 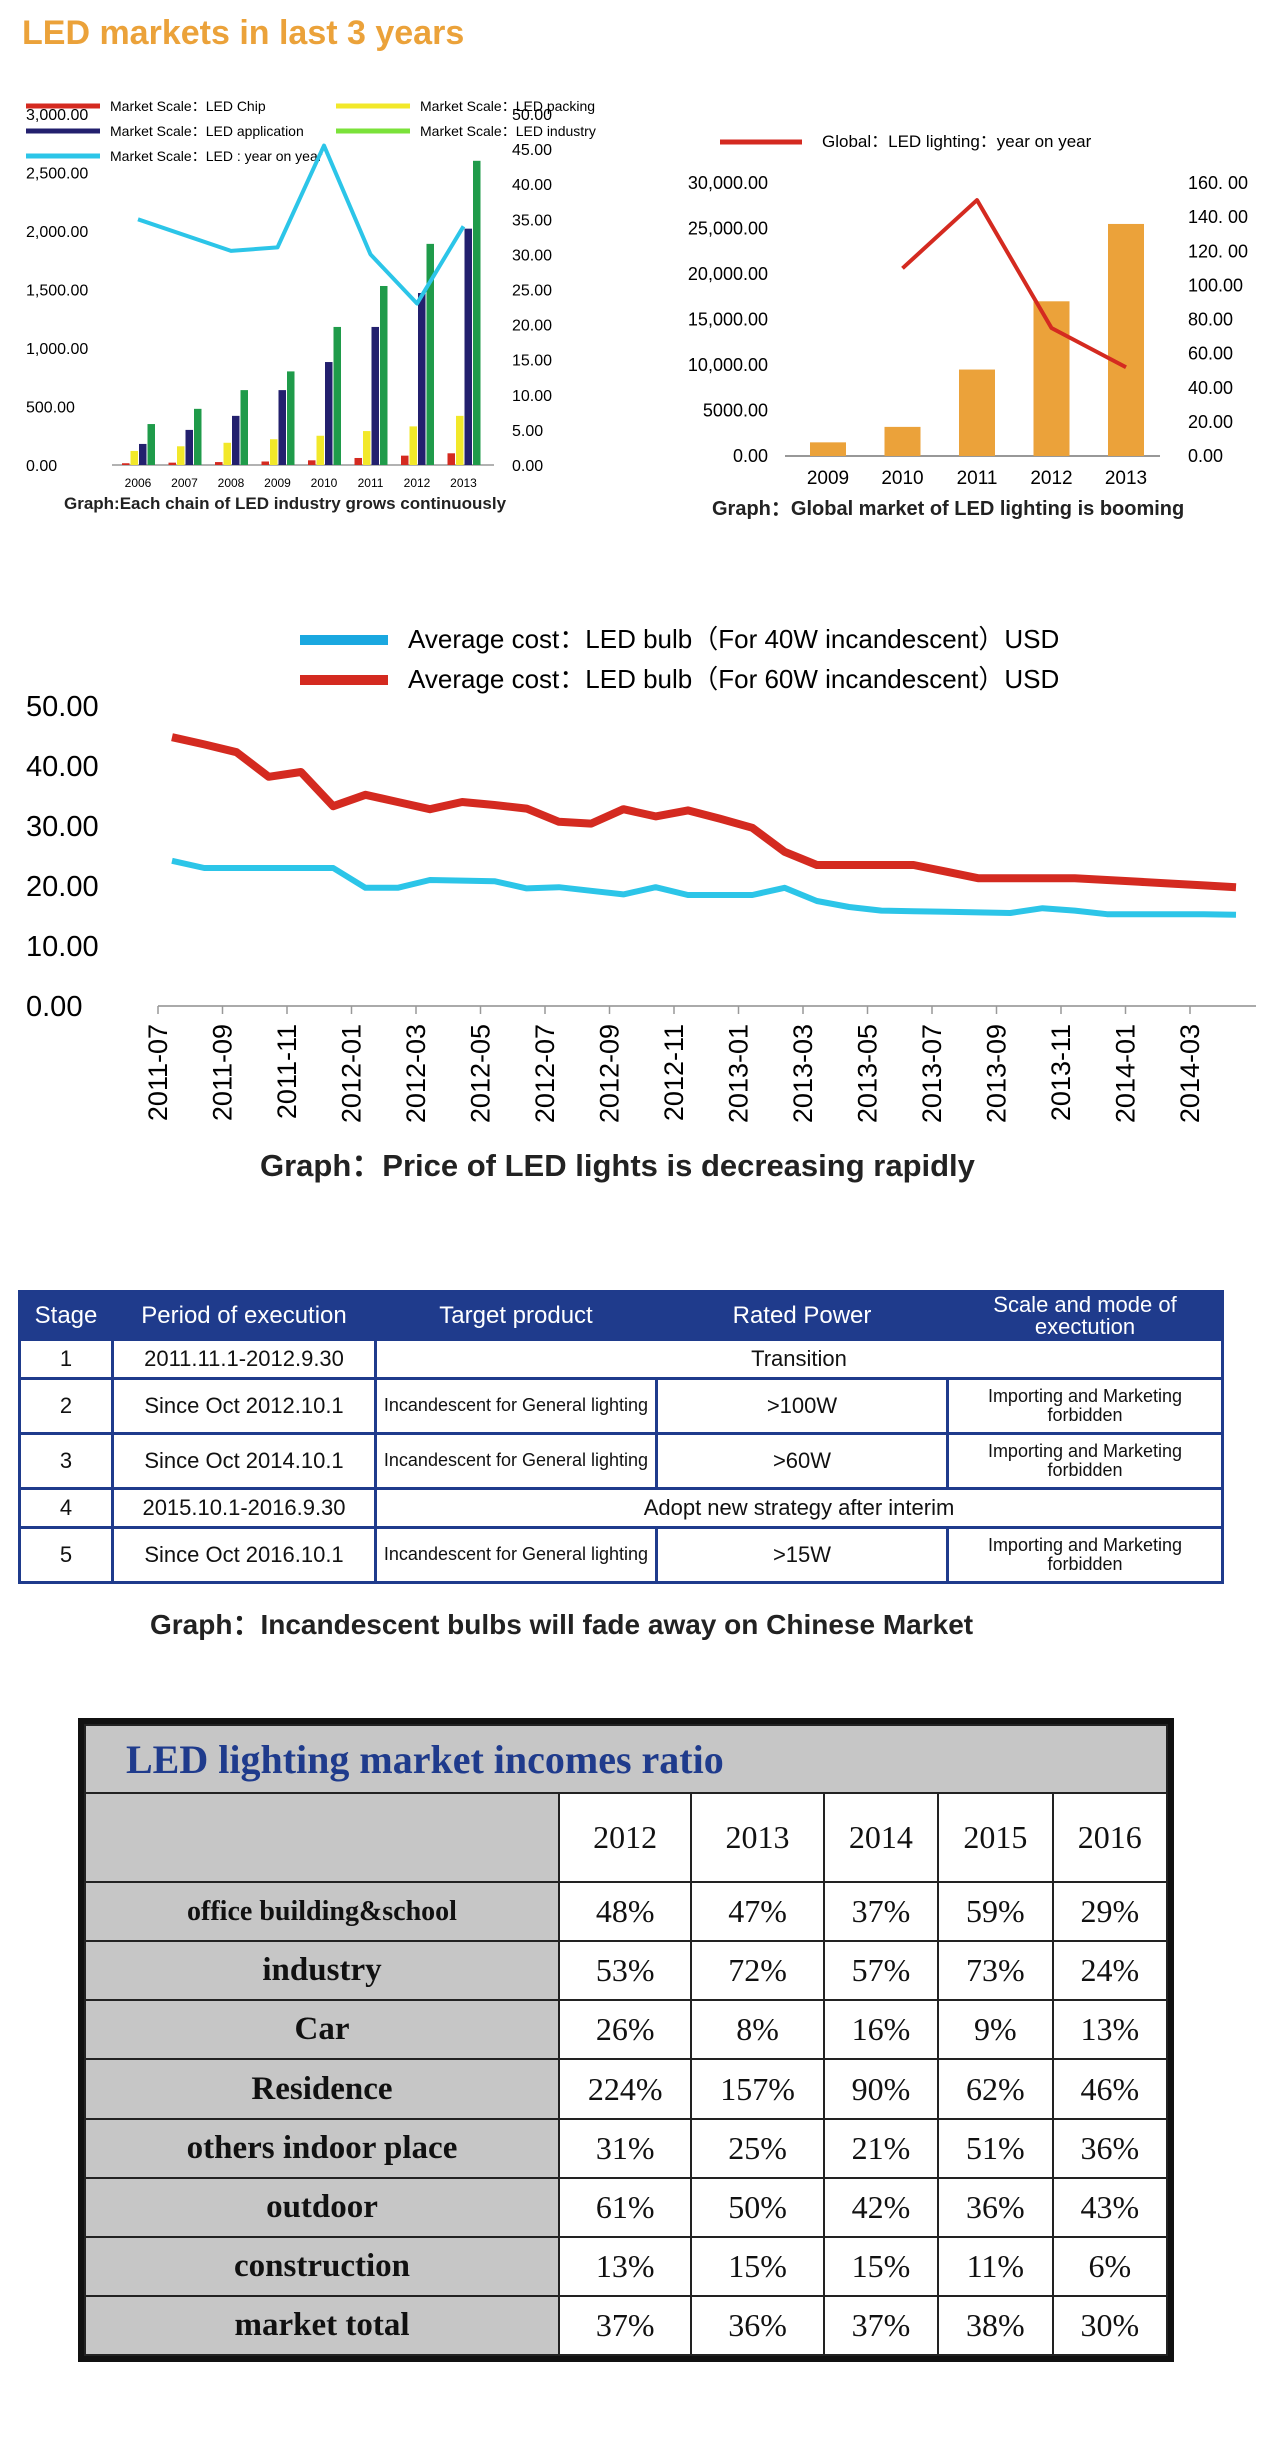 I want to click on x-tick-label: 2010, so click(x=324, y=483).